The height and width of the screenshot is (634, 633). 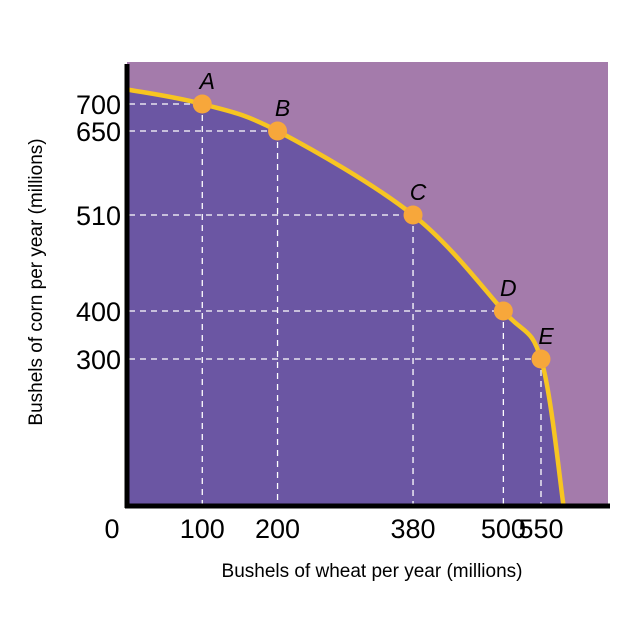 I want to click on y-tick-label: 700, so click(x=98, y=105).